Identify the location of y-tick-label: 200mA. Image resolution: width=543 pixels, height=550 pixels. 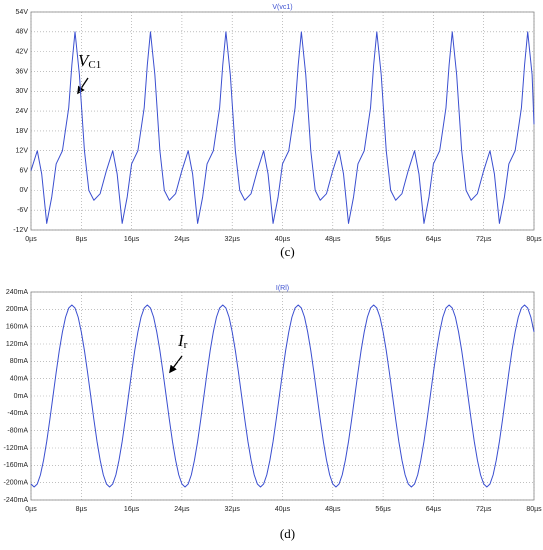
(17, 309).